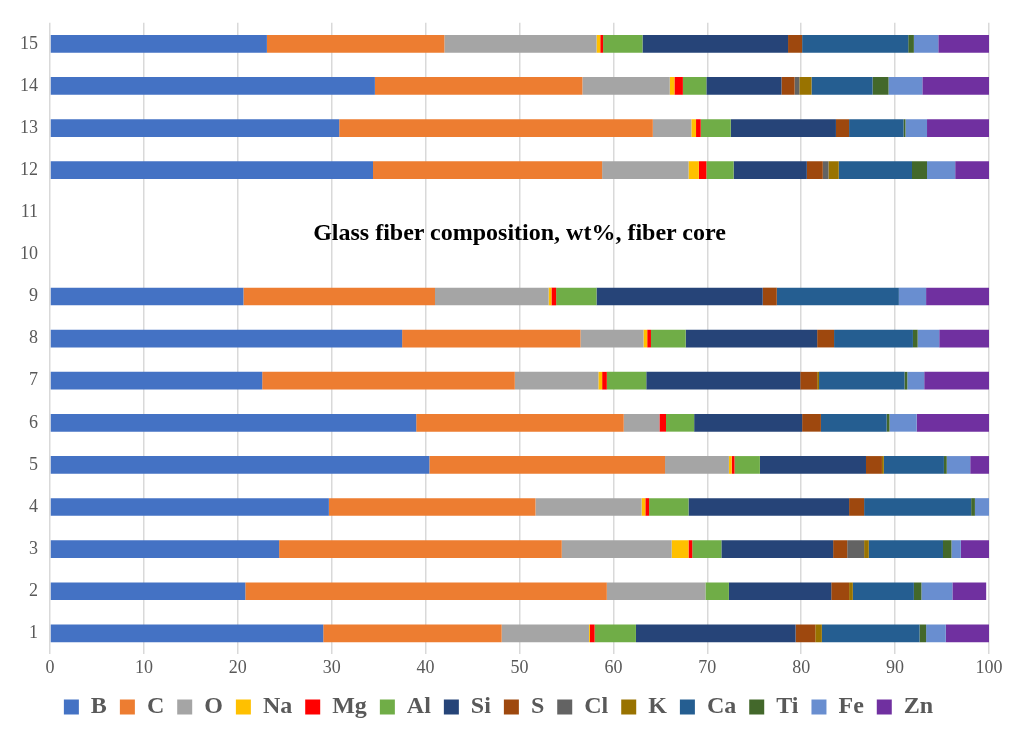 The height and width of the screenshot is (733, 1009). What do you see at coordinates (98, 705) in the screenshot?
I see `legend-label: B` at bounding box center [98, 705].